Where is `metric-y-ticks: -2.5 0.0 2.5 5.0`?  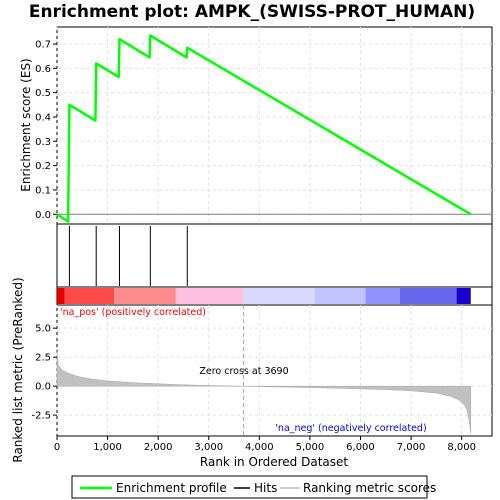
metric-y-ticks: -2.5 0.0 2.5 5.0 is located at coordinates (44, 373).